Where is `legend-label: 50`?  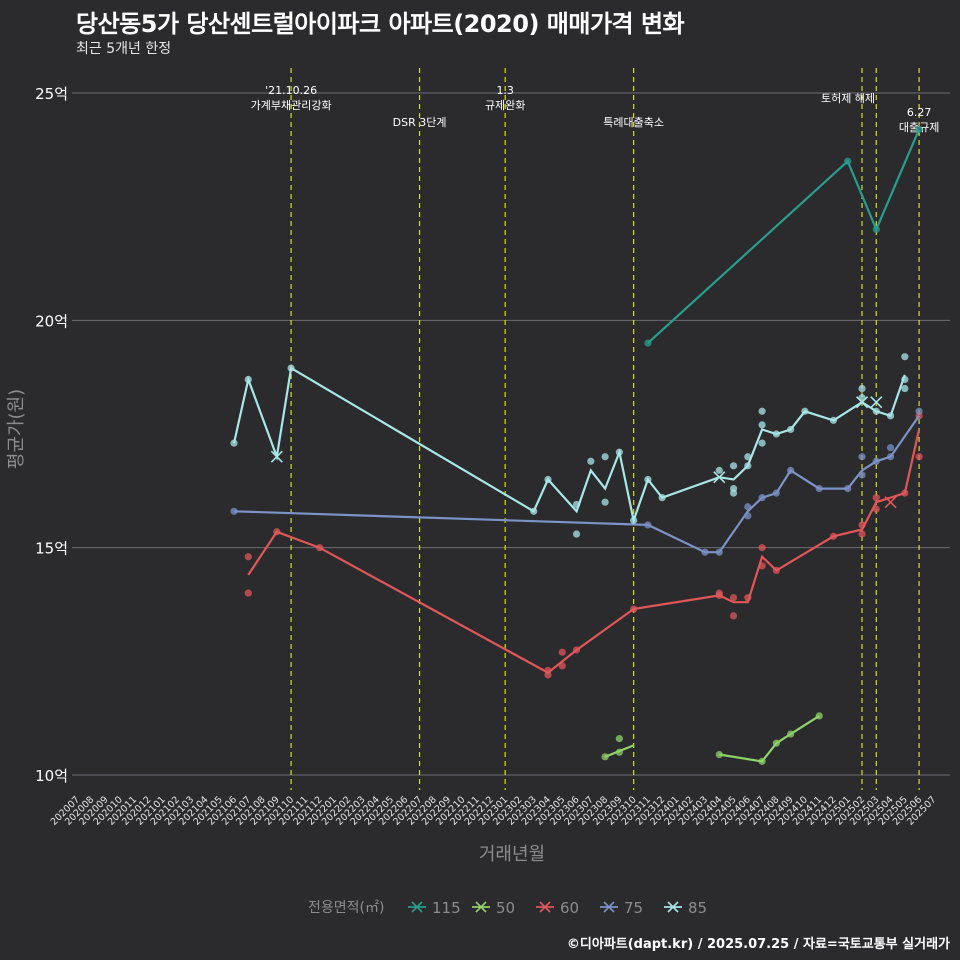
legend-label: 50 is located at coordinates (505, 908).